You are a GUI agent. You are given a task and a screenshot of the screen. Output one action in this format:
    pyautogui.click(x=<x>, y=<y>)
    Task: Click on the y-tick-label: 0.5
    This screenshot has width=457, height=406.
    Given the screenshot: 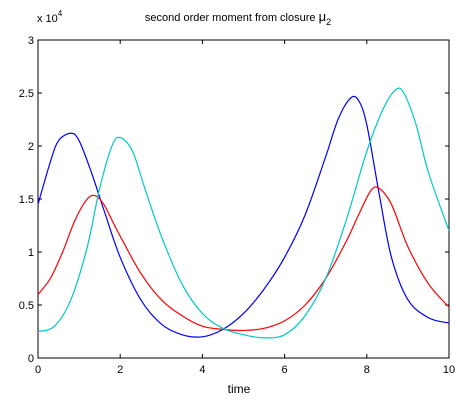 What is the action you would take?
    pyautogui.click(x=26, y=306)
    